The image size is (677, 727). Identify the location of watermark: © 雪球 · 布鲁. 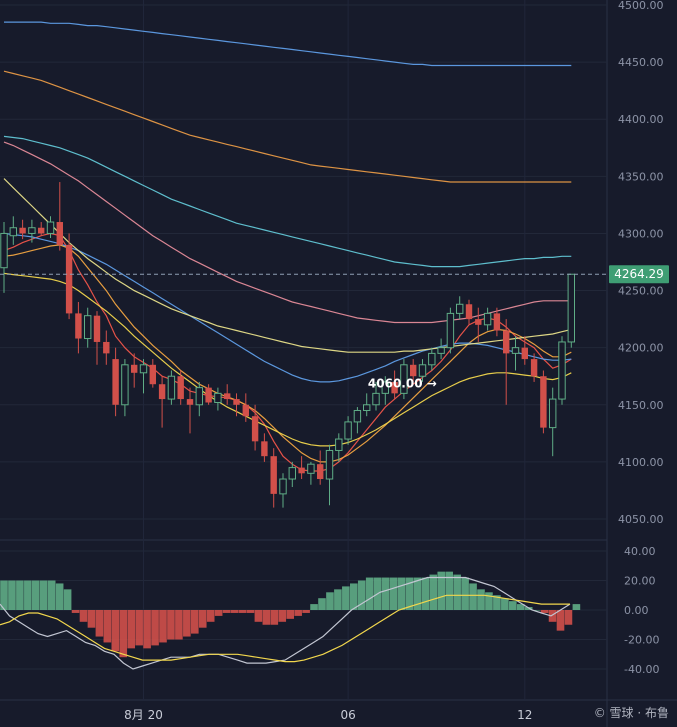
(631, 713).